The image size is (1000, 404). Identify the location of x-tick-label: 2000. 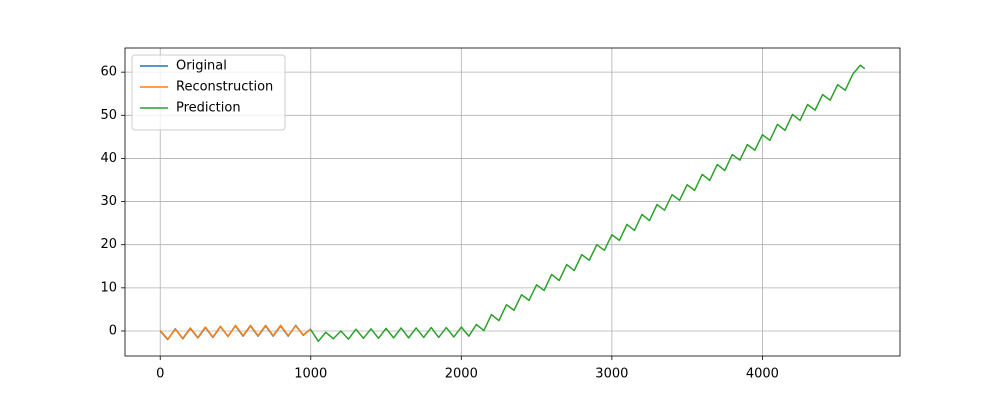
(461, 374).